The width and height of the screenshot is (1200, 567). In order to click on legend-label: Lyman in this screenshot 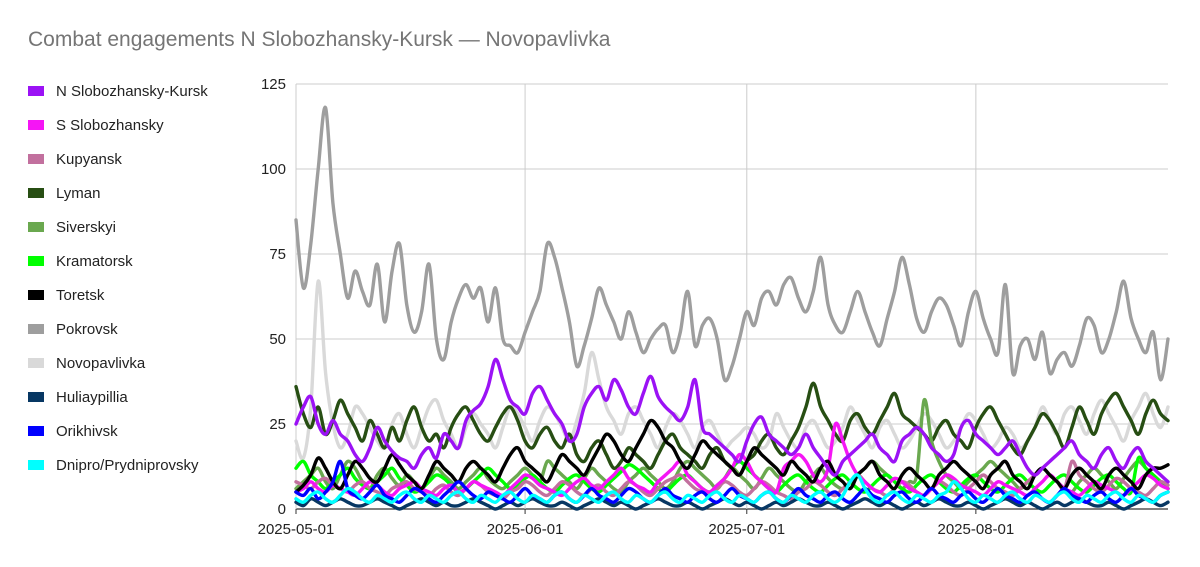, I will do `click(78, 193)`.